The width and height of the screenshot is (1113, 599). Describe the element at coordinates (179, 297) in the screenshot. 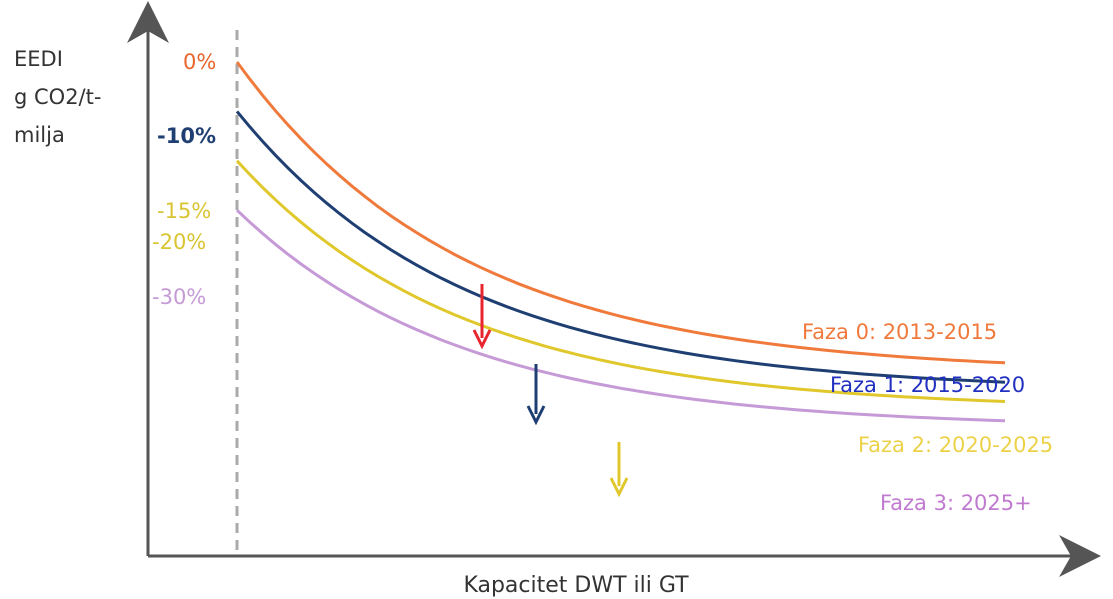

I see `reduction-label-minus-30pct: -30%` at that location.